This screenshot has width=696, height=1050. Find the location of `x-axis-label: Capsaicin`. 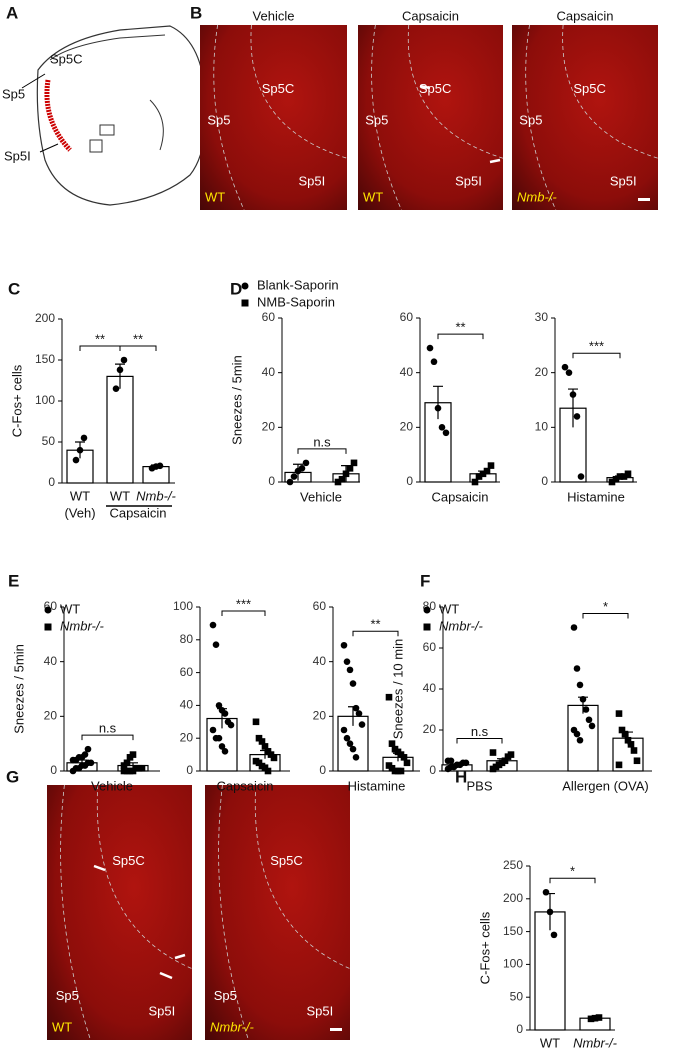

x-axis-label: Capsaicin is located at coordinates (244, 785).